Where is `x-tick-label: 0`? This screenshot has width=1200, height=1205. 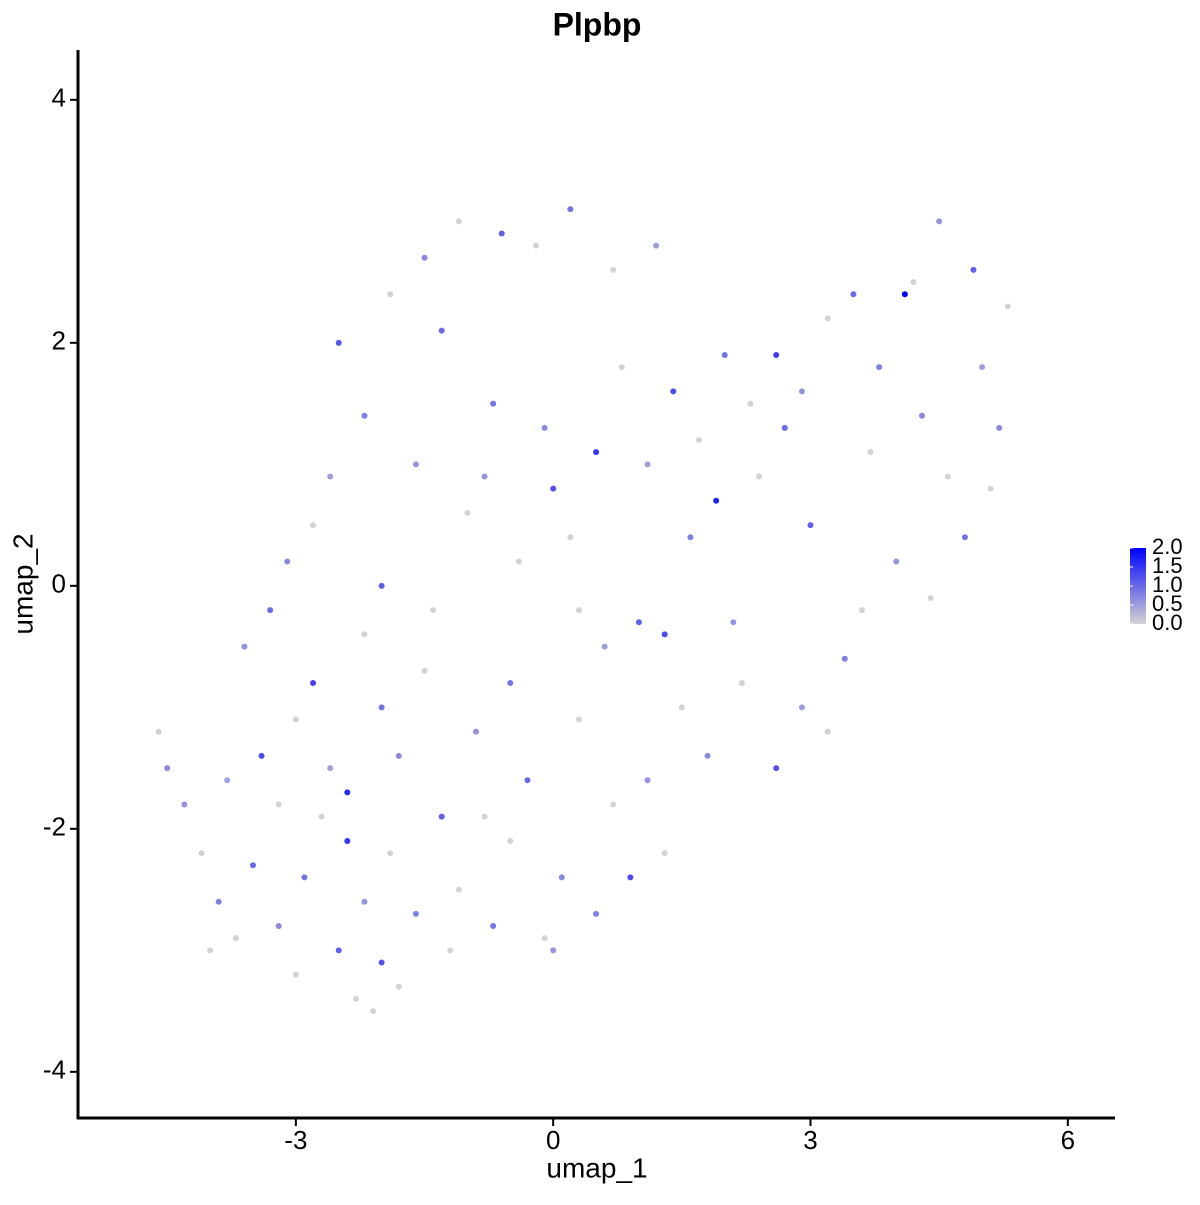
x-tick-label: 0 is located at coordinates (553, 1140).